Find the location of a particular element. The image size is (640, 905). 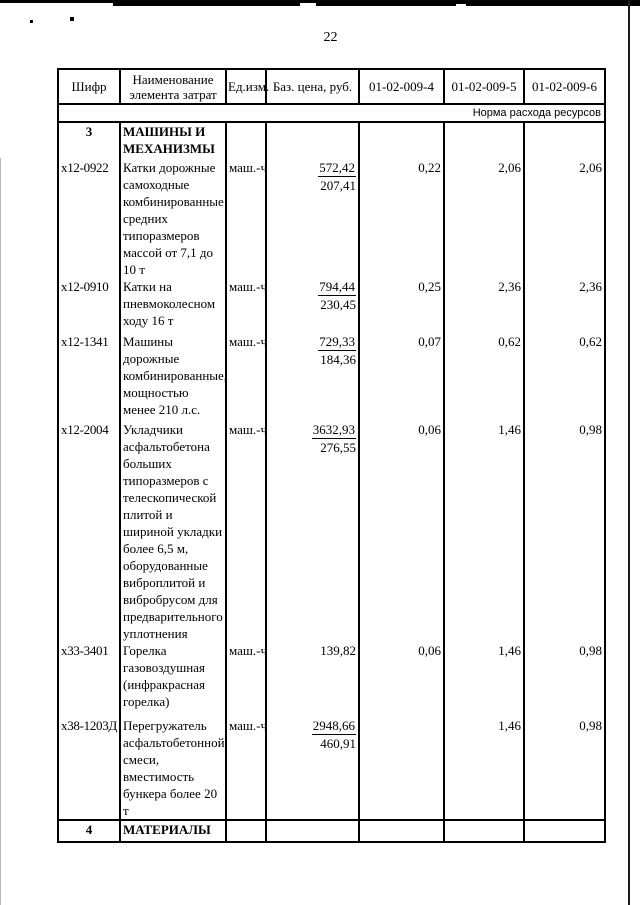

cell-norm-1: 0,25 is located at coordinates (401, 305).